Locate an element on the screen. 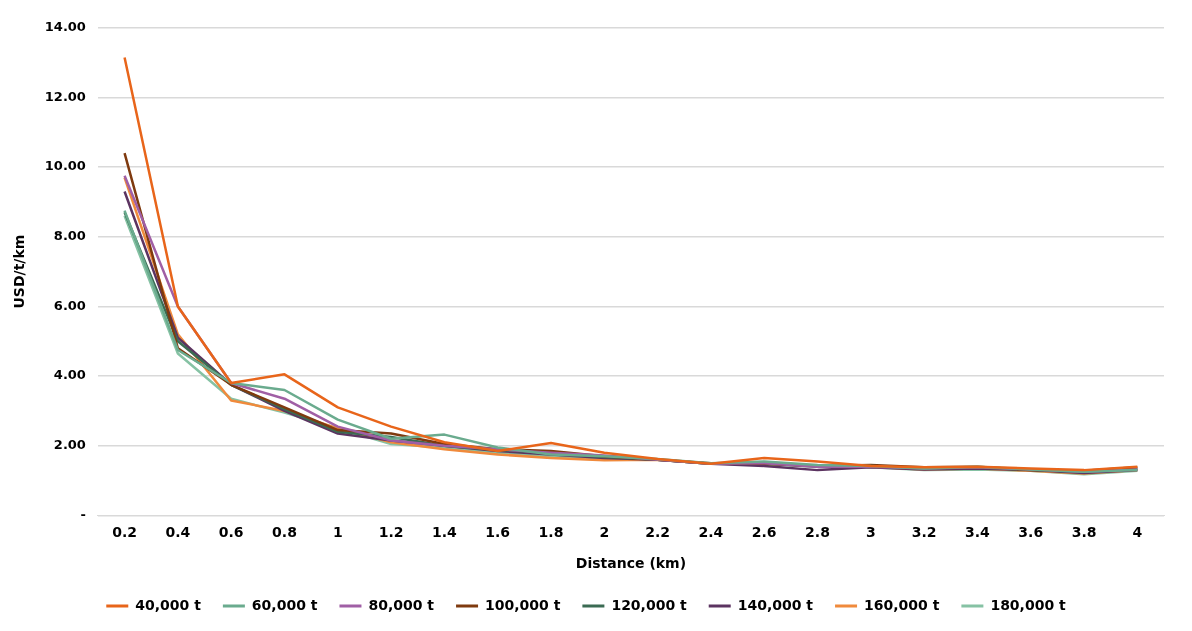 This screenshot has height=631, width=1192. y-tick-label: 4.00 is located at coordinates (69, 375).